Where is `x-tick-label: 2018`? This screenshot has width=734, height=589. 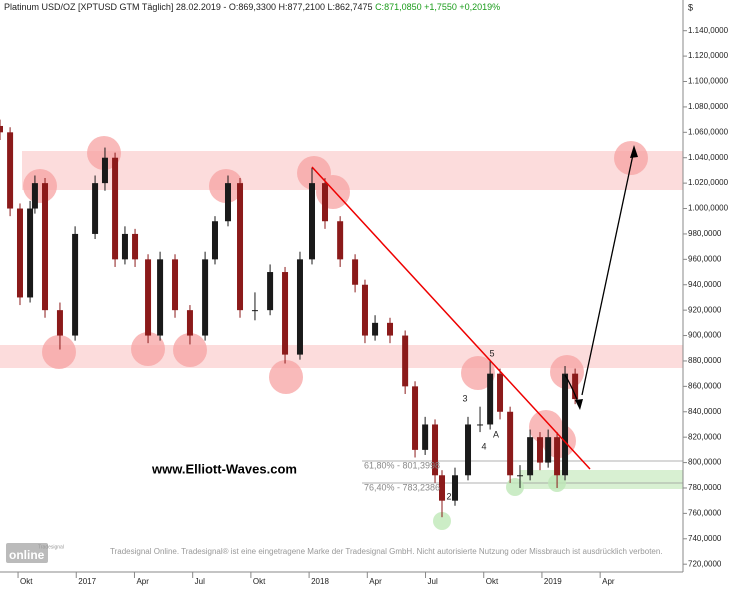 x-tick-label: 2018 is located at coordinates (320, 581).